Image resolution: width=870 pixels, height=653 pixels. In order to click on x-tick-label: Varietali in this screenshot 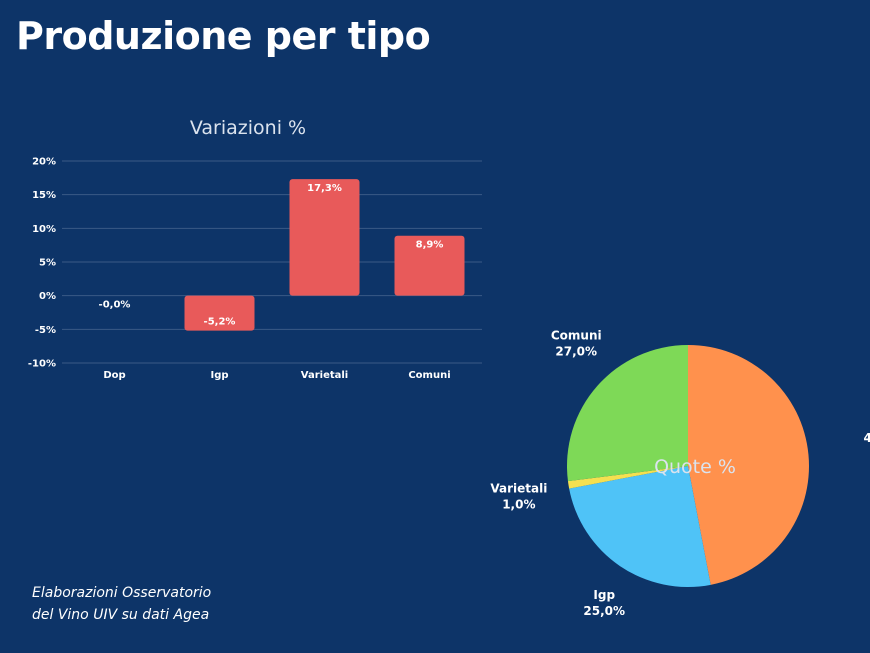, I will do `click(324, 375)`.